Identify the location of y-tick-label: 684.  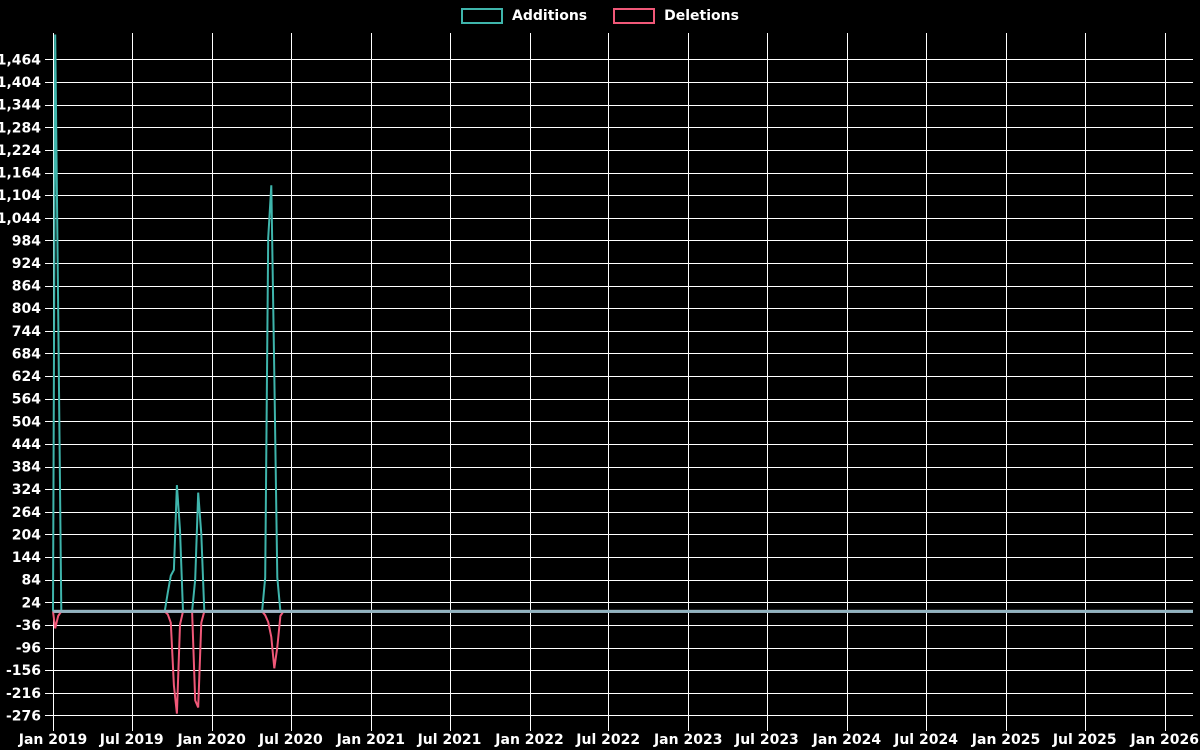
(26, 354).